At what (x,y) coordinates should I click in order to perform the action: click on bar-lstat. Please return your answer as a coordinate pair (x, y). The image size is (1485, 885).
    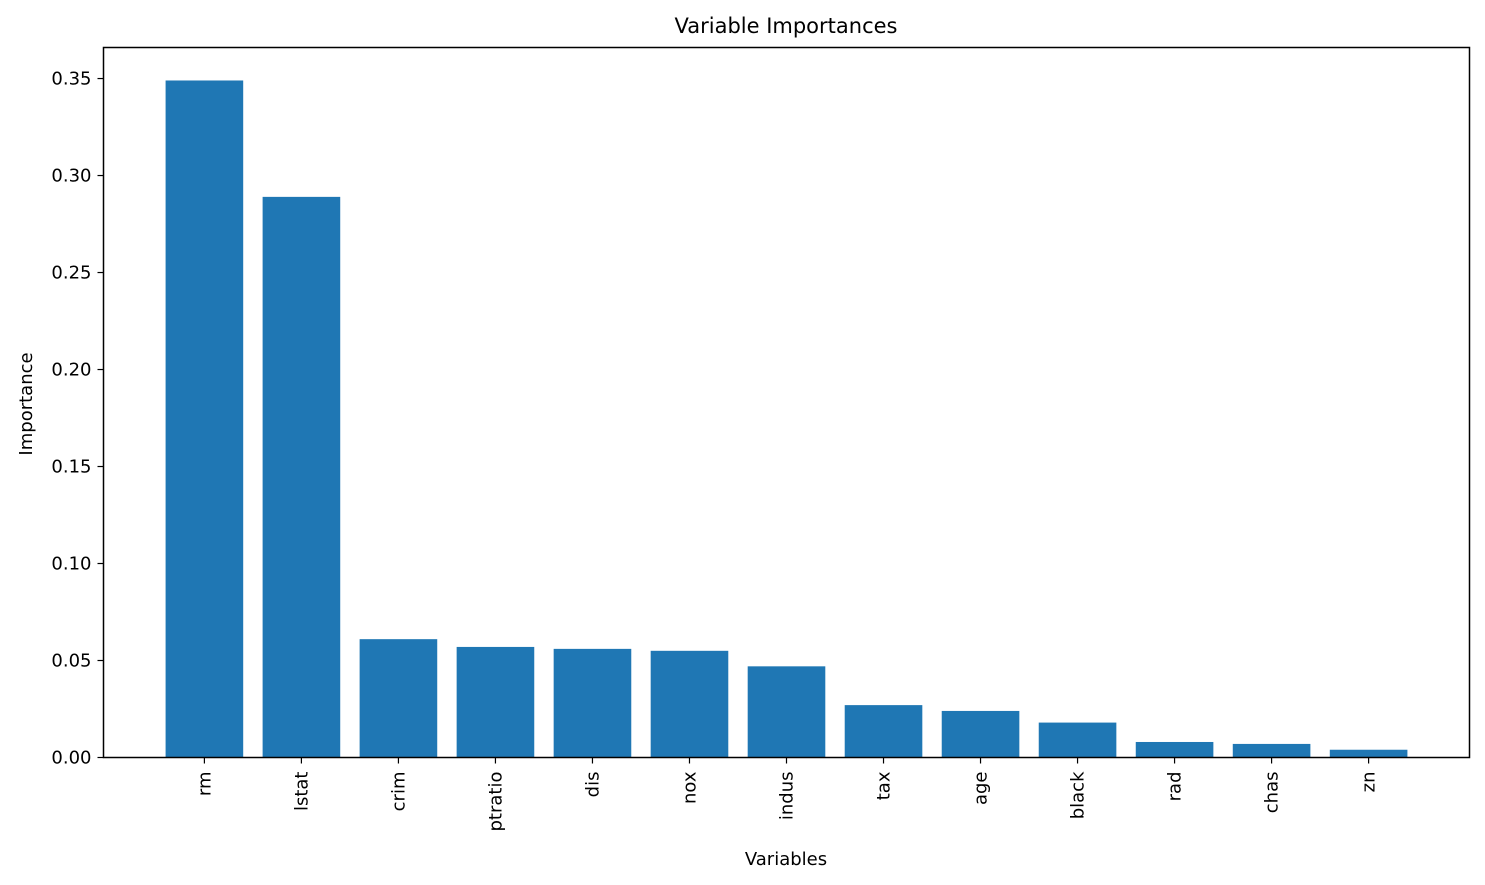
    Looking at the image, I should click on (301, 477).